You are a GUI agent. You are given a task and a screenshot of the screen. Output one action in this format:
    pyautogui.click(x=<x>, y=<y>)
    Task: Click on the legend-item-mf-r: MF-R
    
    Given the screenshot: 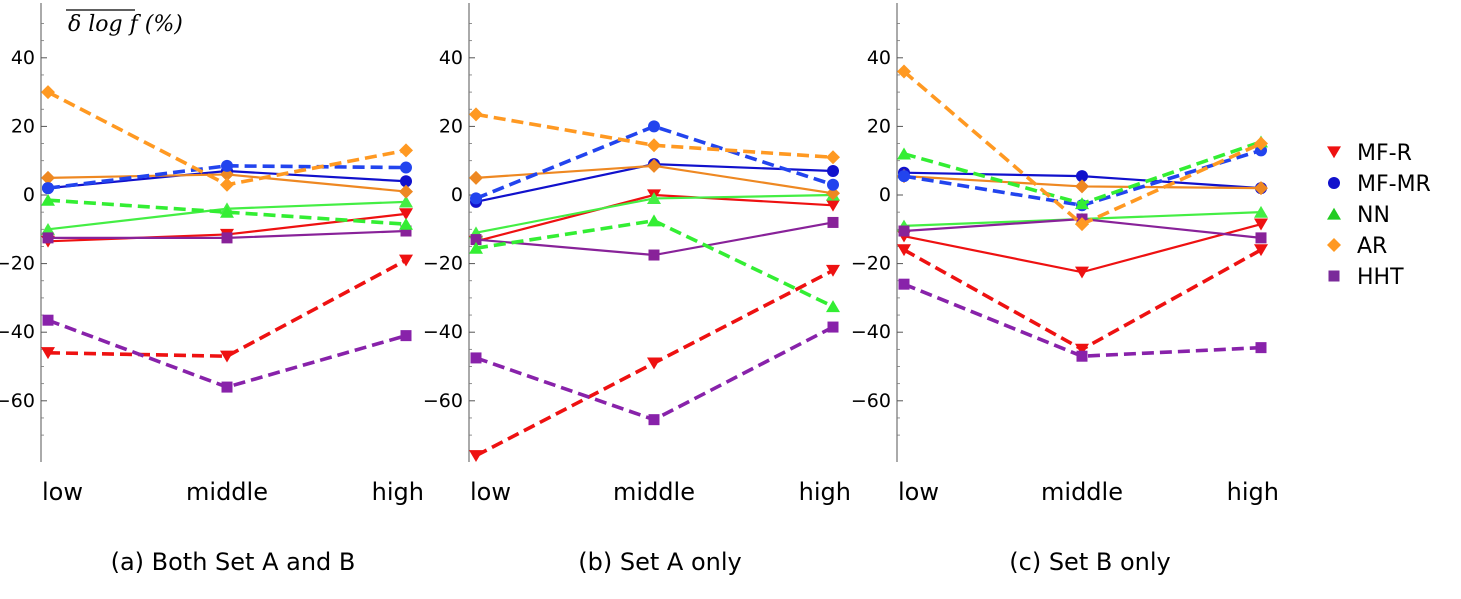 What is the action you would take?
    pyautogui.click(x=1369, y=153)
    